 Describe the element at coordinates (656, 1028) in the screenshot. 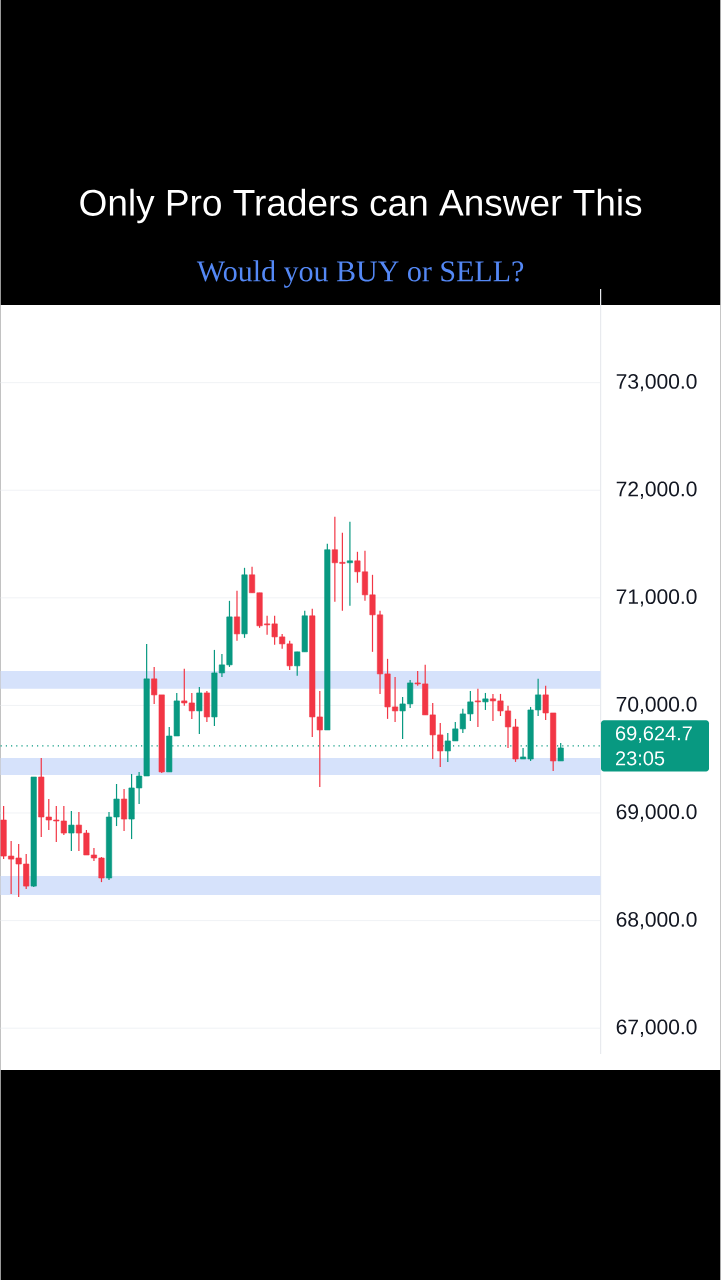

I see `y-tick-label: 67,000.0` at that location.